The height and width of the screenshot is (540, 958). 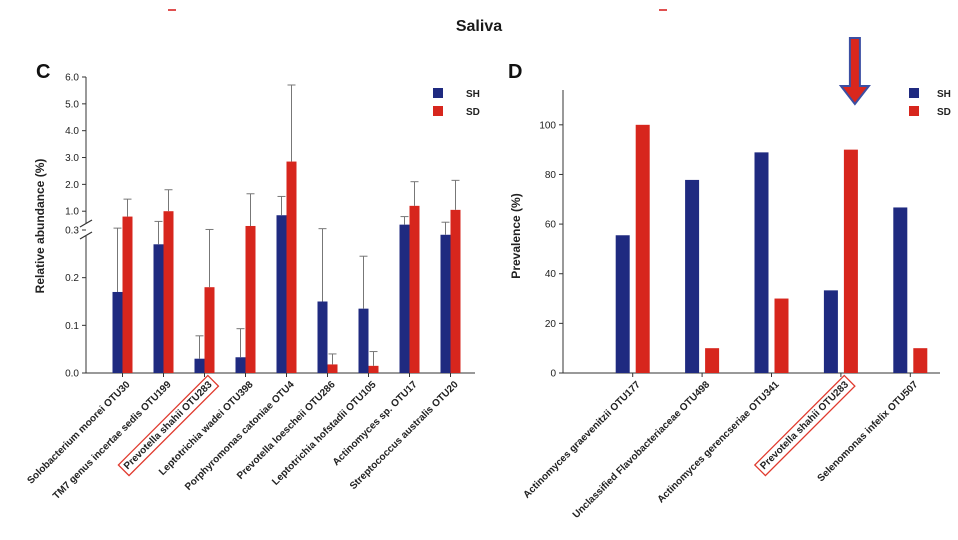 I want to click on x-category-label: Actinomyces graevenitzii OTU177, so click(x=582, y=440).